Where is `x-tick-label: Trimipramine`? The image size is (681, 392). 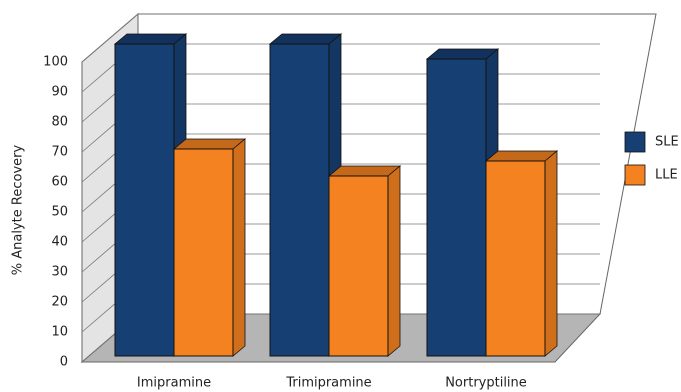 x-tick-label: Trimipramine is located at coordinates (328, 383).